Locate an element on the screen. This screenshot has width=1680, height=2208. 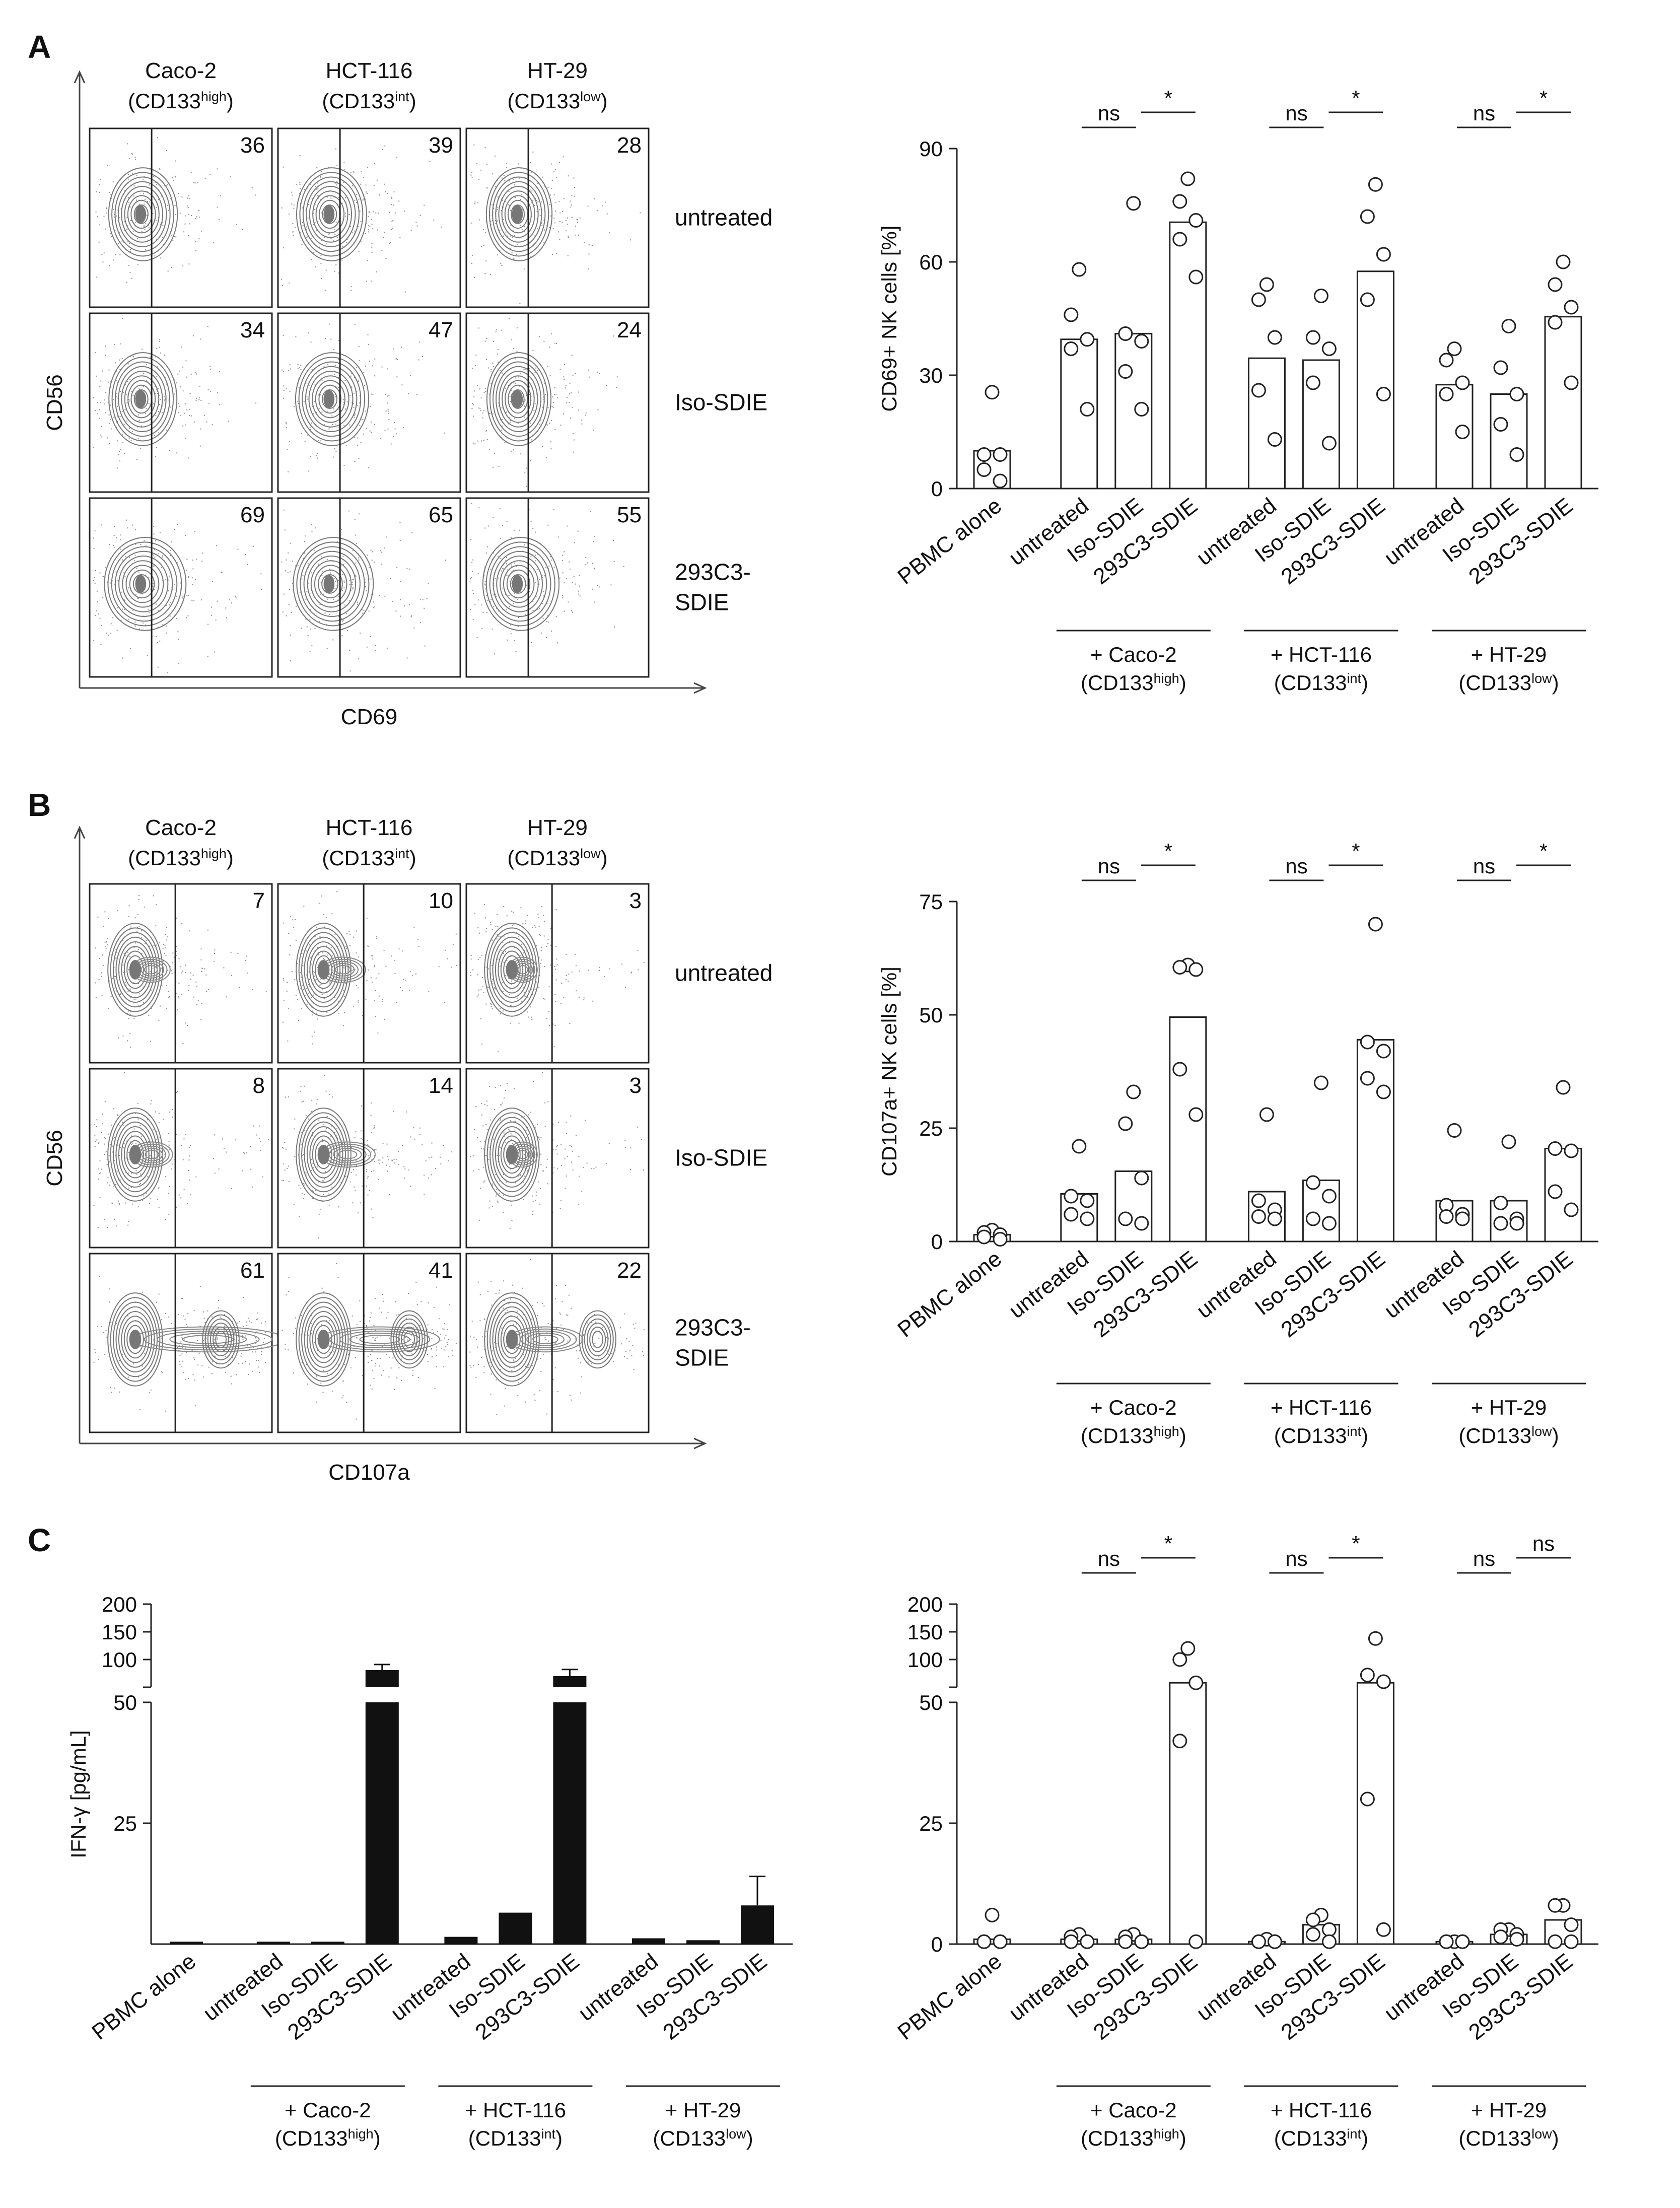
flow-b-col-expr-sup: int is located at coordinates (402, 854).